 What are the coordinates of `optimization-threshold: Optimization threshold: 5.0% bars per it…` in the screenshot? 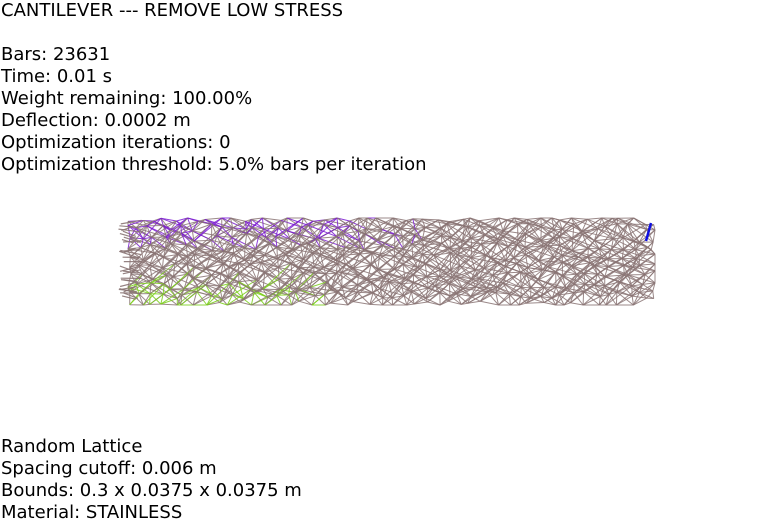 It's located at (214, 164).